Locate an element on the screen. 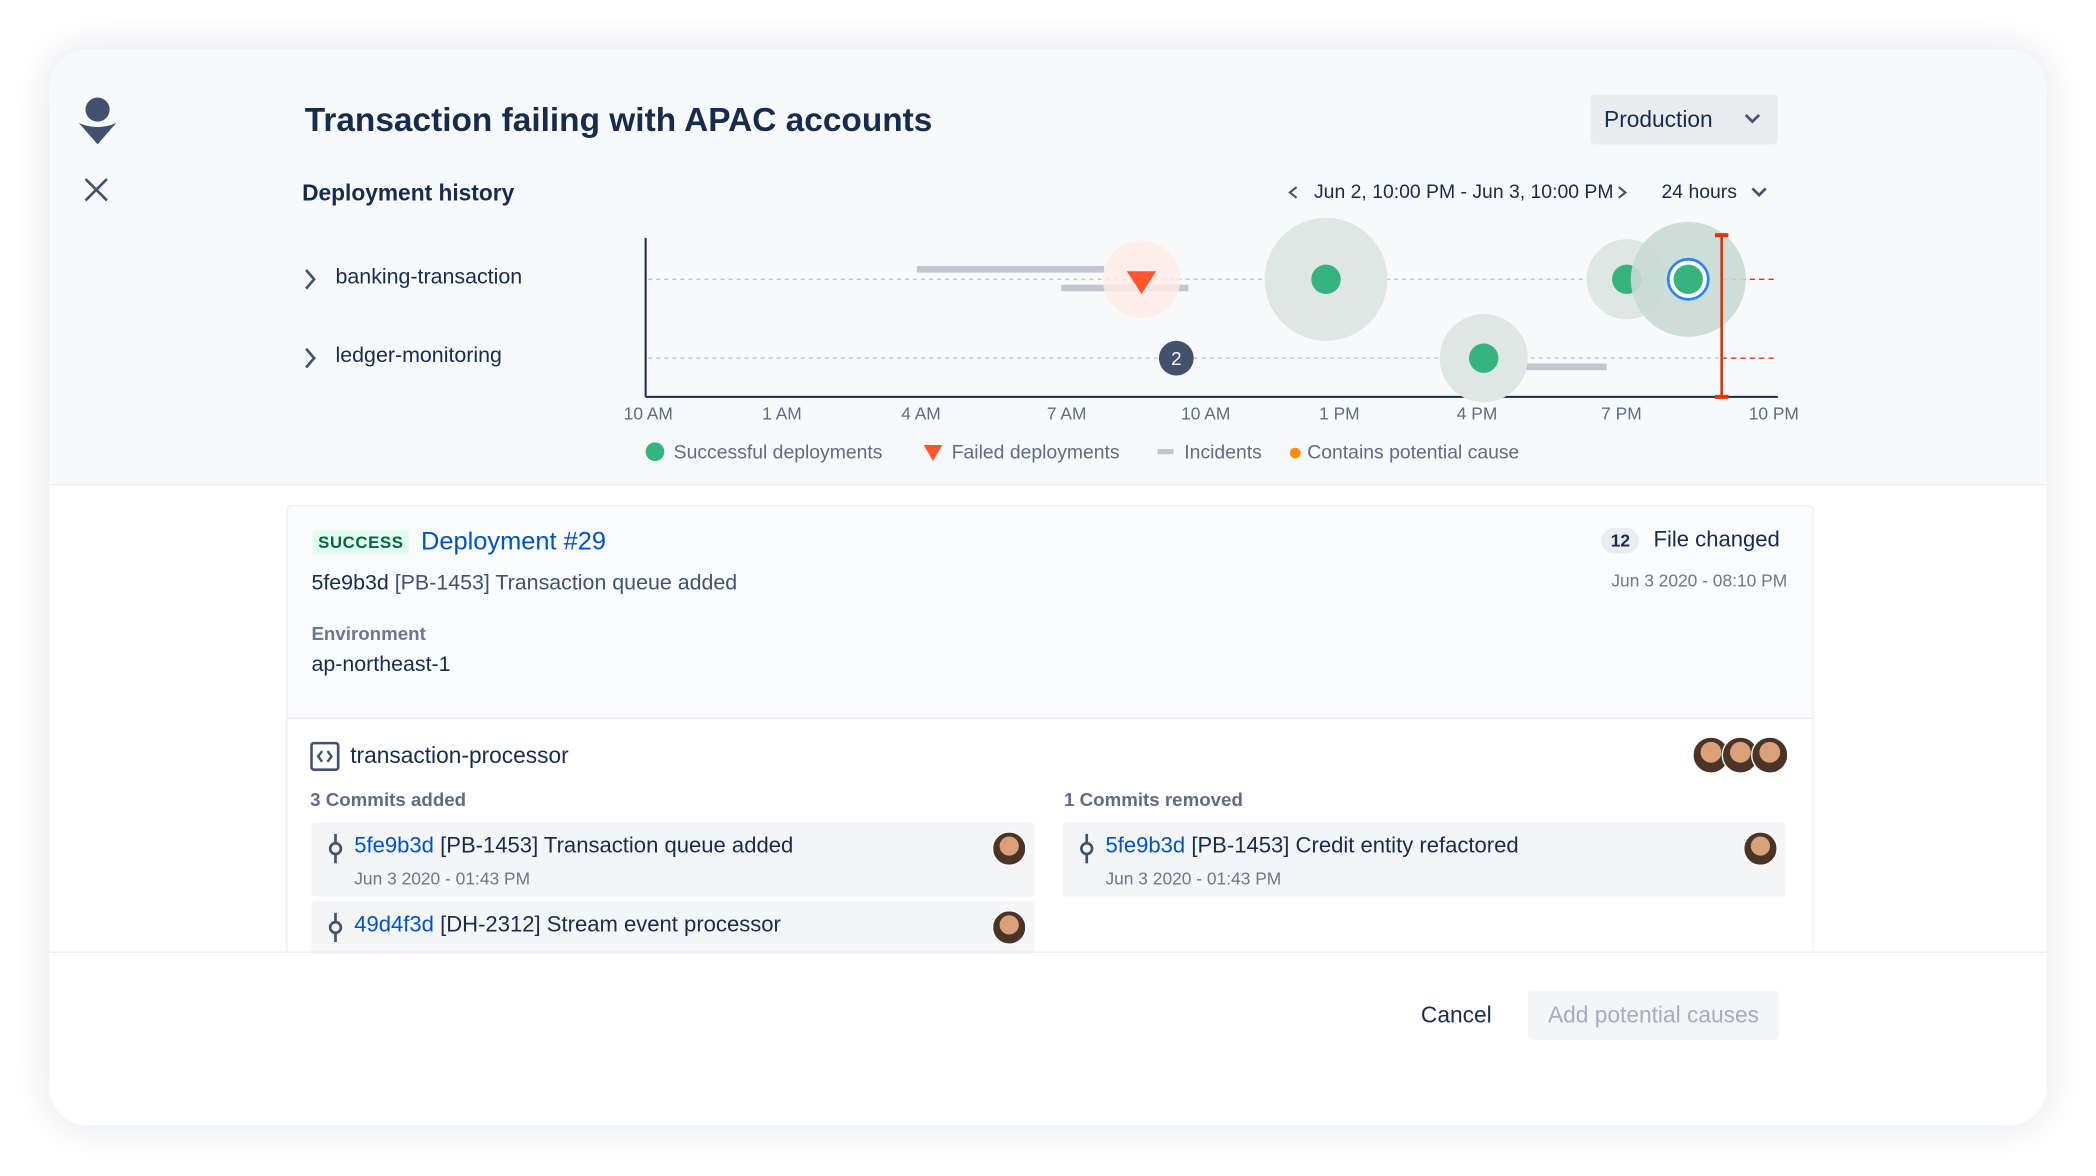 The image size is (2096, 1176). footer-divider is located at coordinates (1048, 952).